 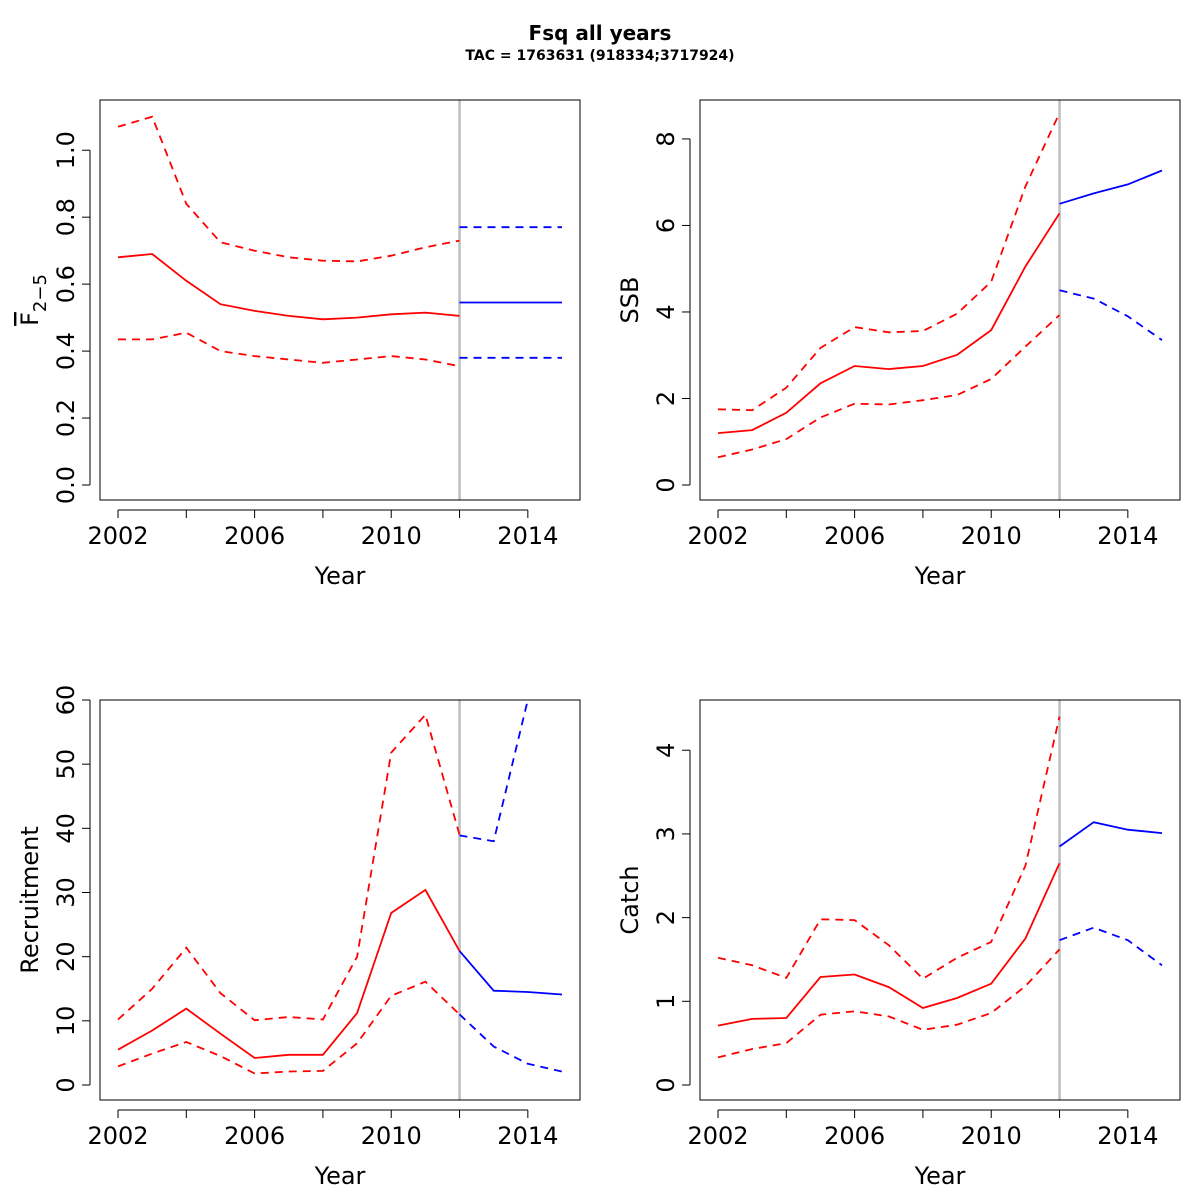 I want to click on y-tick-label: 6, so click(x=666, y=225).